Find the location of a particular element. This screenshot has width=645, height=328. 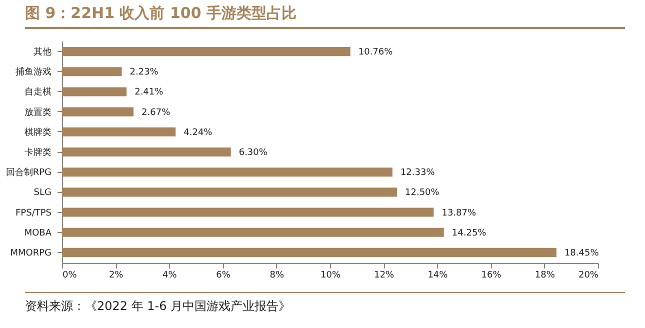

data-label: 14.25% is located at coordinates (469, 233).